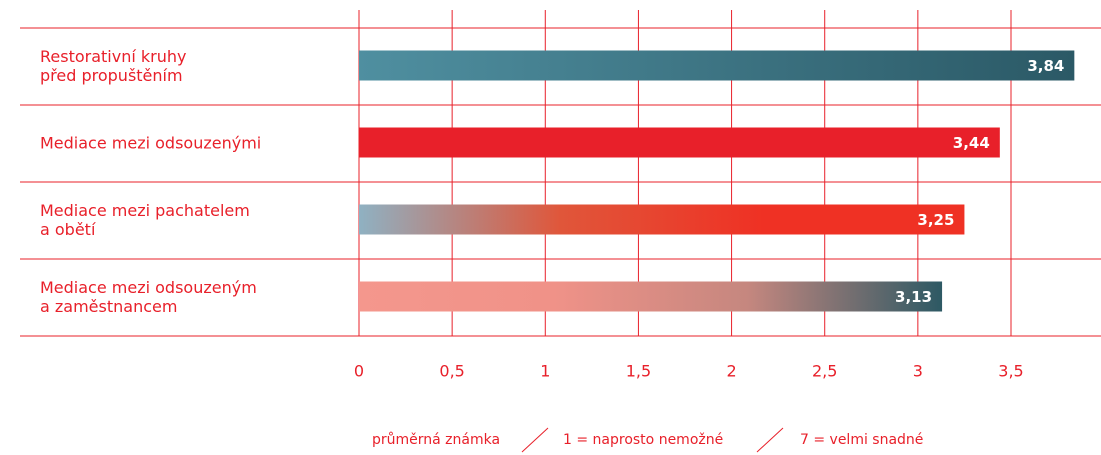 This screenshot has width=1101, height=455. What do you see at coordinates (861, 440) in the screenshot?
I see `scale-note: 7 = velmi snadné` at bounding box center [861, 440].